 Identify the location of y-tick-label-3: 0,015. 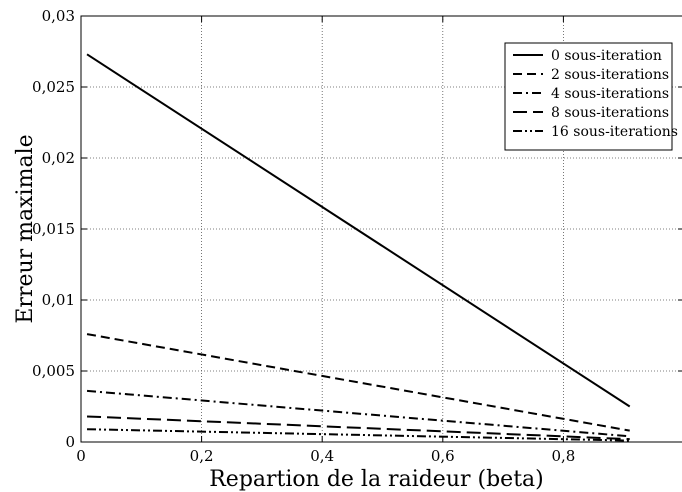
(53, 229).